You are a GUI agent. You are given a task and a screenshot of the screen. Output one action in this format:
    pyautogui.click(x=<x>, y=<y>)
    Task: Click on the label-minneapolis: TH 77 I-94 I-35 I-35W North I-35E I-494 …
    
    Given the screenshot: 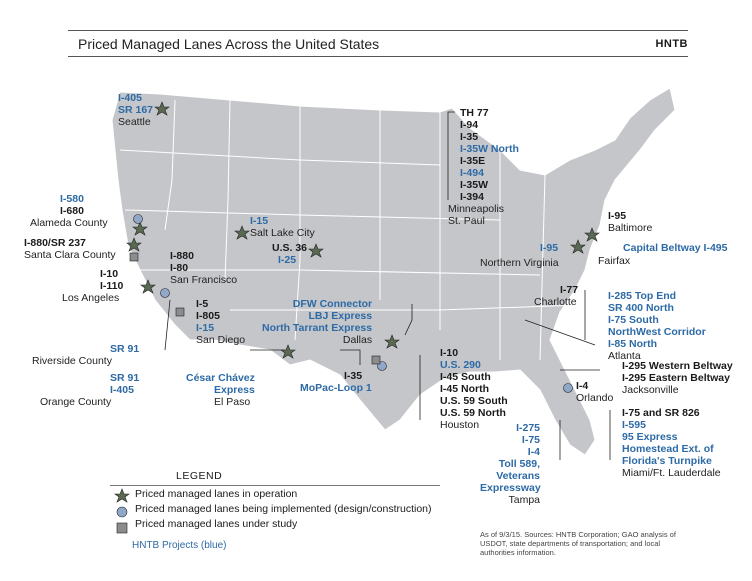 What is the action you would take?
    pyautogui.click(x=483, y=167)
    